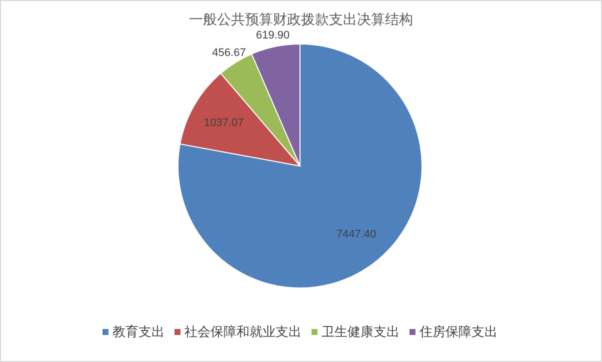  What do you see at coordinates (301, 19) in the screenshot?
I see `title: 一般公共预算财政拨款支出决算结构` at bounding box center [301, 19].